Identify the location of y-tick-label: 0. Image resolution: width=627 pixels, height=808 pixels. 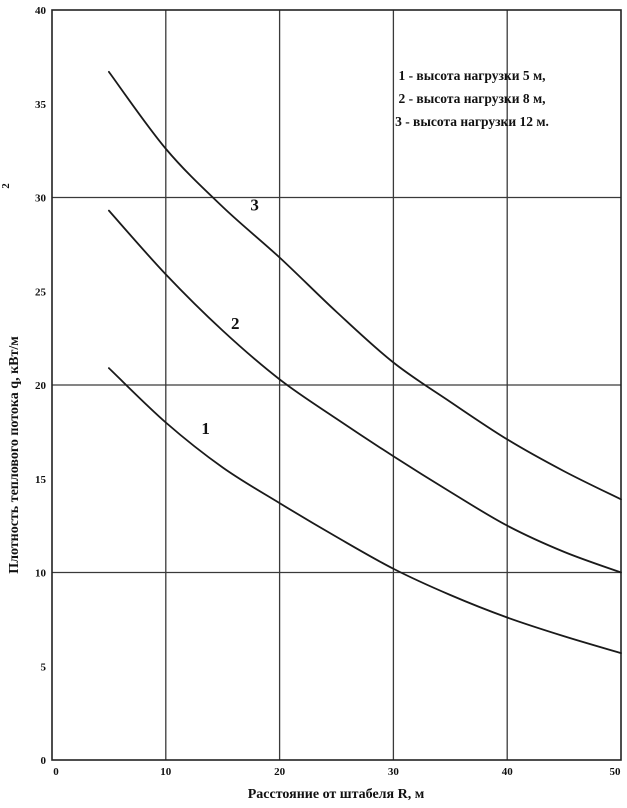
(44, 761).